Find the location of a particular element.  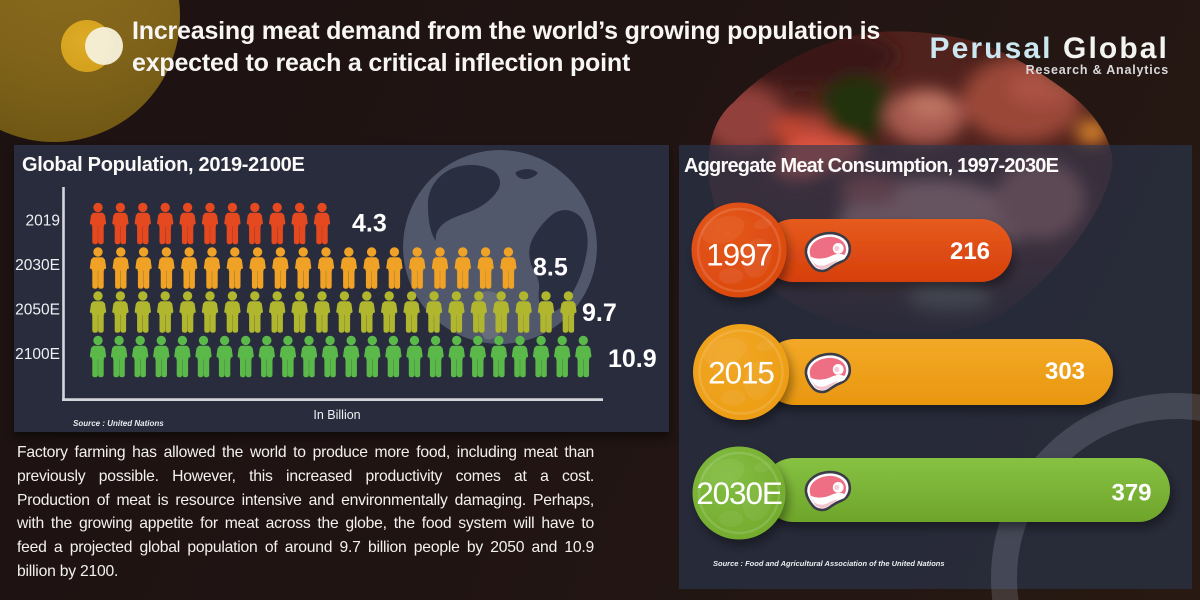

svg-text: 10.9 is located at coordinates (632, 359).